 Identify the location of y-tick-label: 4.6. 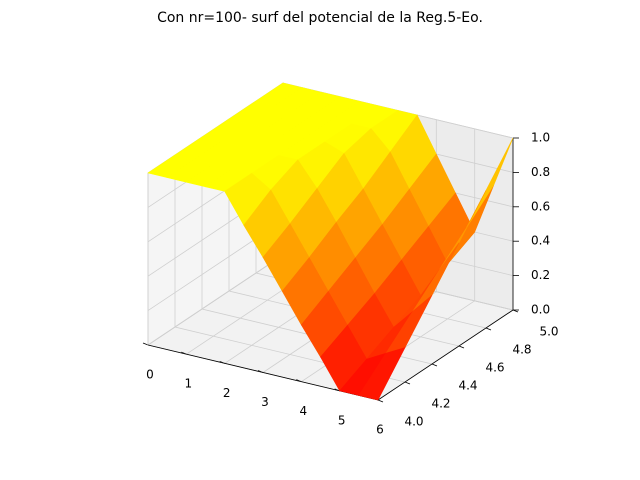
(494, 368).